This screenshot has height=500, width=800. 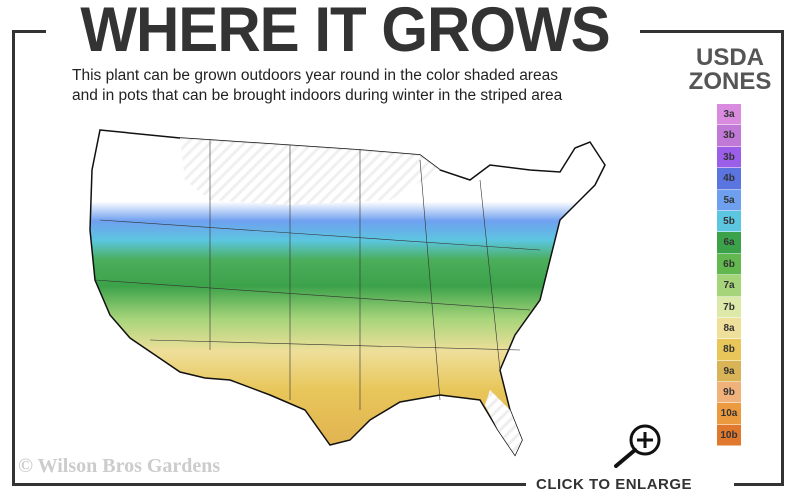 I want to click on legend-title: USDA ZONES, so click(x=730, y=70).